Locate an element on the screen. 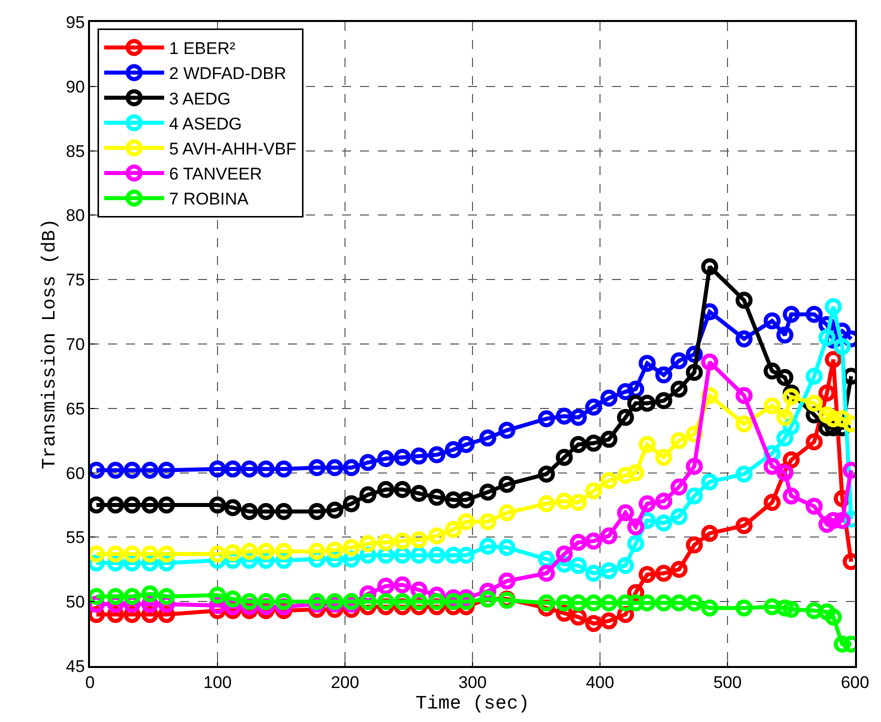  legend-label: 7 ROBINA is located at coordinates (209, 199).